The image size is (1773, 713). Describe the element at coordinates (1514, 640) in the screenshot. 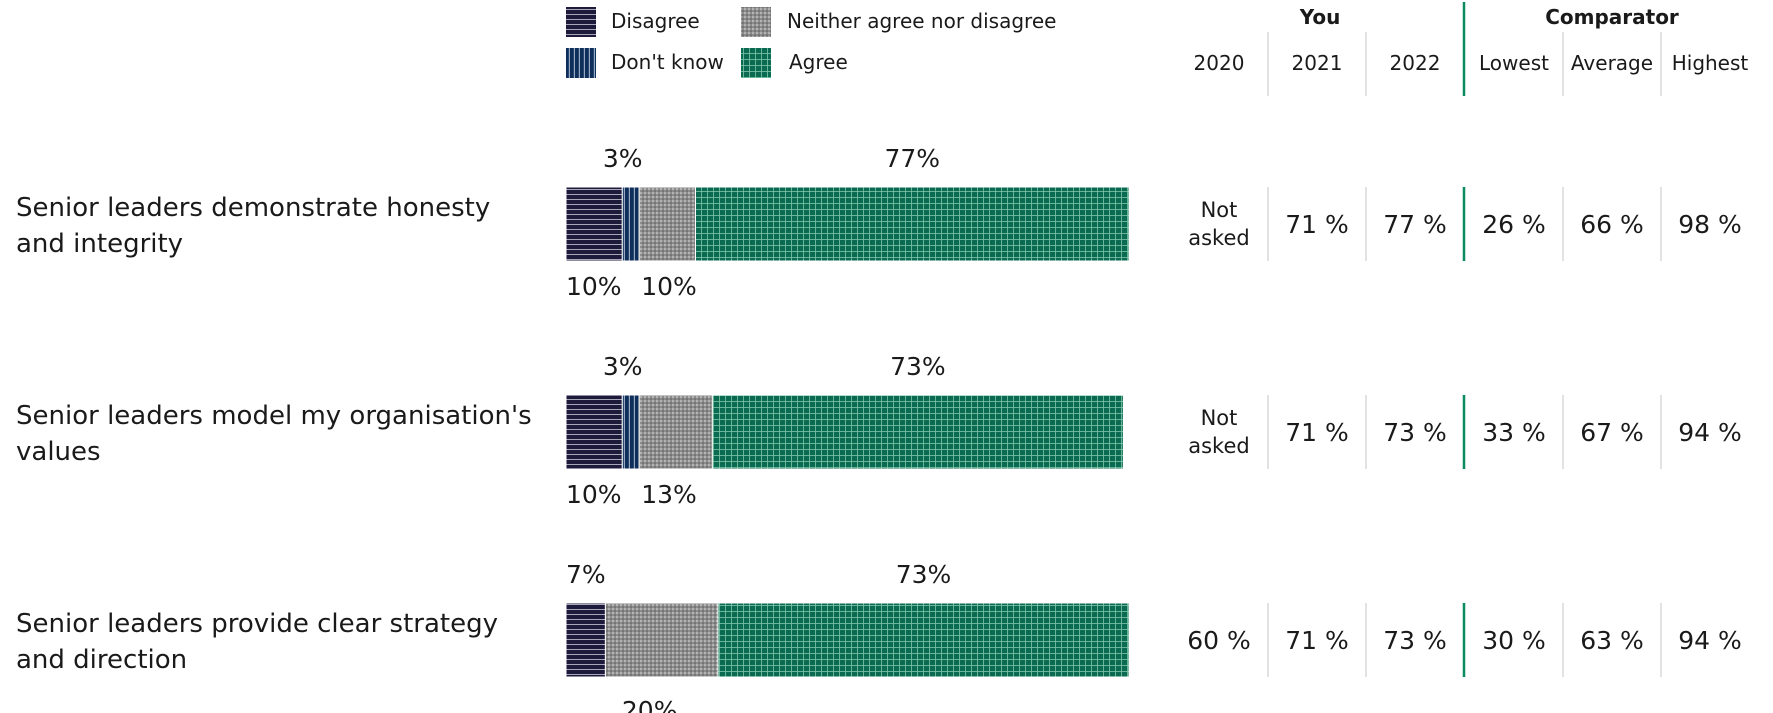

I see `table-cell-lowest: 30 %` at that location.